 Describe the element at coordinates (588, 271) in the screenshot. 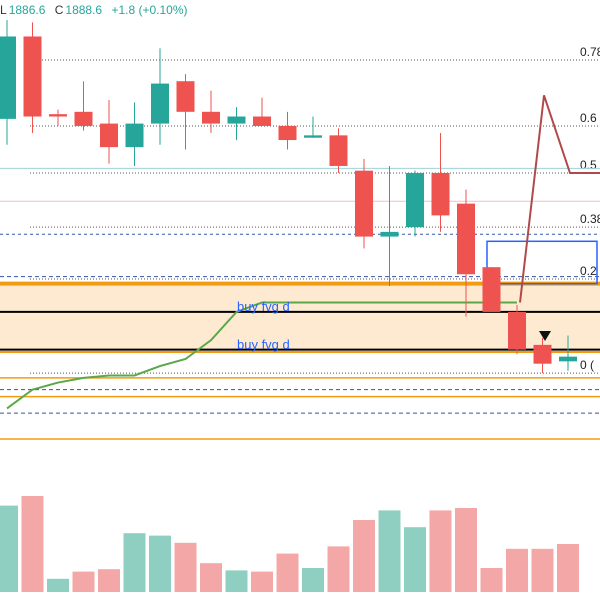

I see `fib-level-label: 0.2` at that location.